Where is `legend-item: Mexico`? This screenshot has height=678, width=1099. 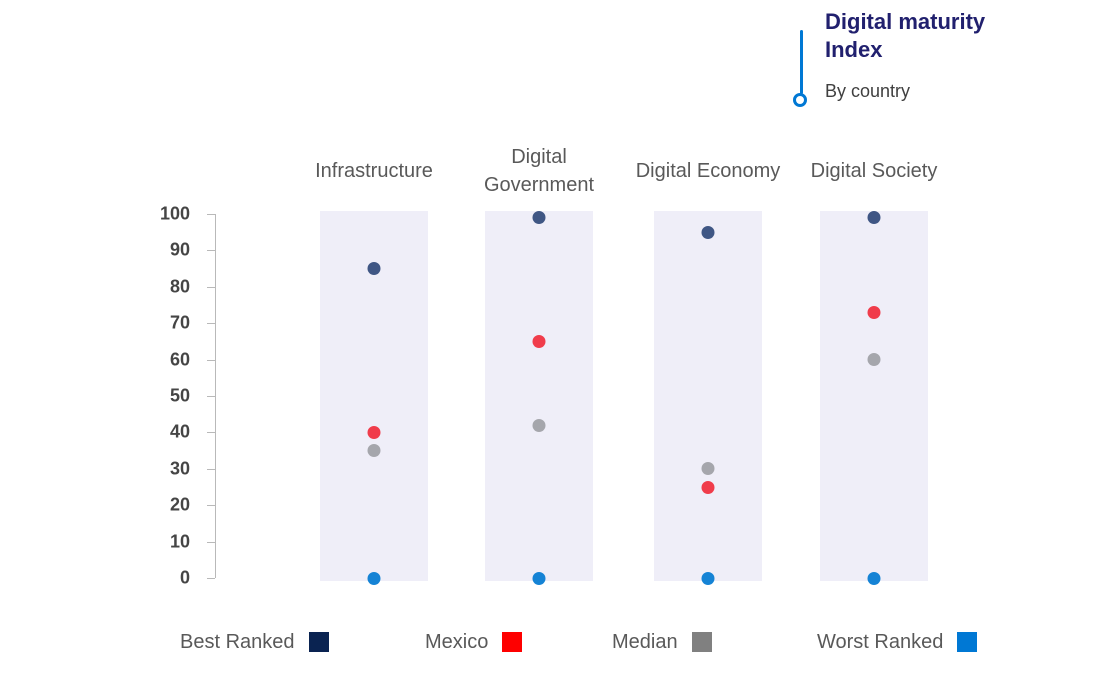 legend-item: Mexico is located at coordinates (474, 642).